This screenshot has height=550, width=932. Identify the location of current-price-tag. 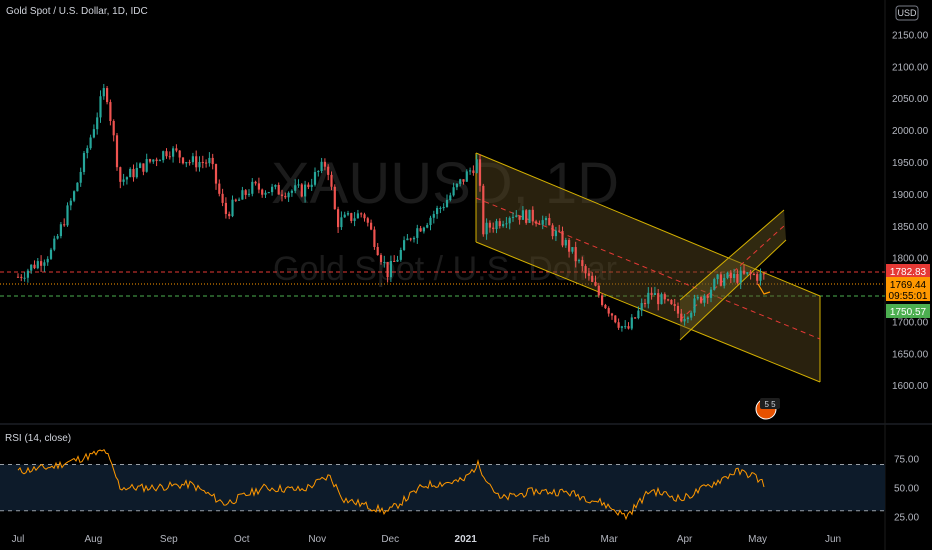
(908, 289).